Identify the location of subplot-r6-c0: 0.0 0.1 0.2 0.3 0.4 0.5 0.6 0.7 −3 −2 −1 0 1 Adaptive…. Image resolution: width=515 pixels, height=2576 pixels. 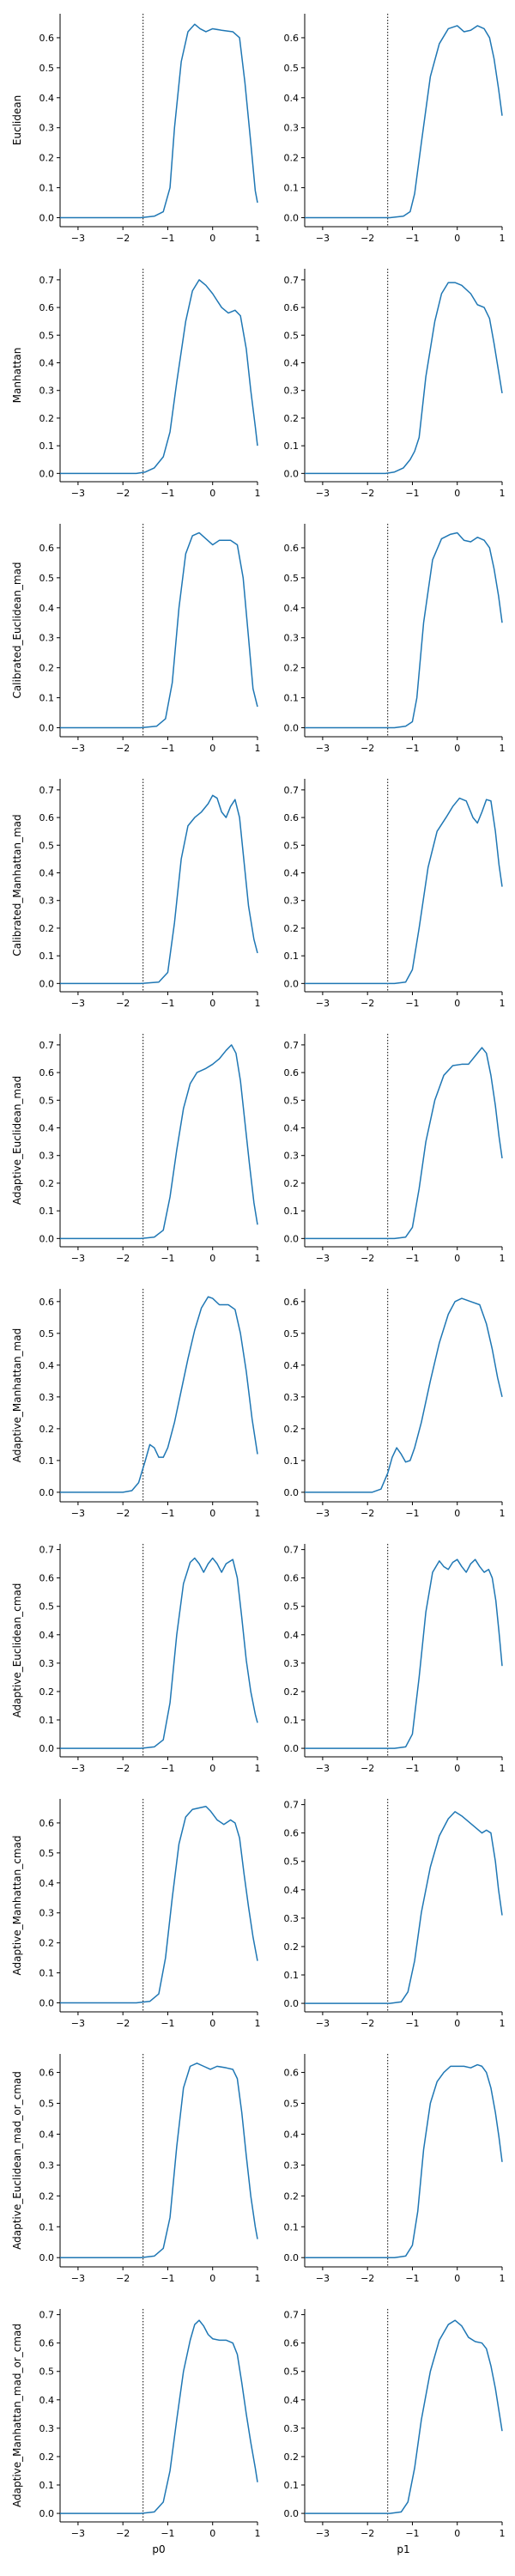
(136, 1659).